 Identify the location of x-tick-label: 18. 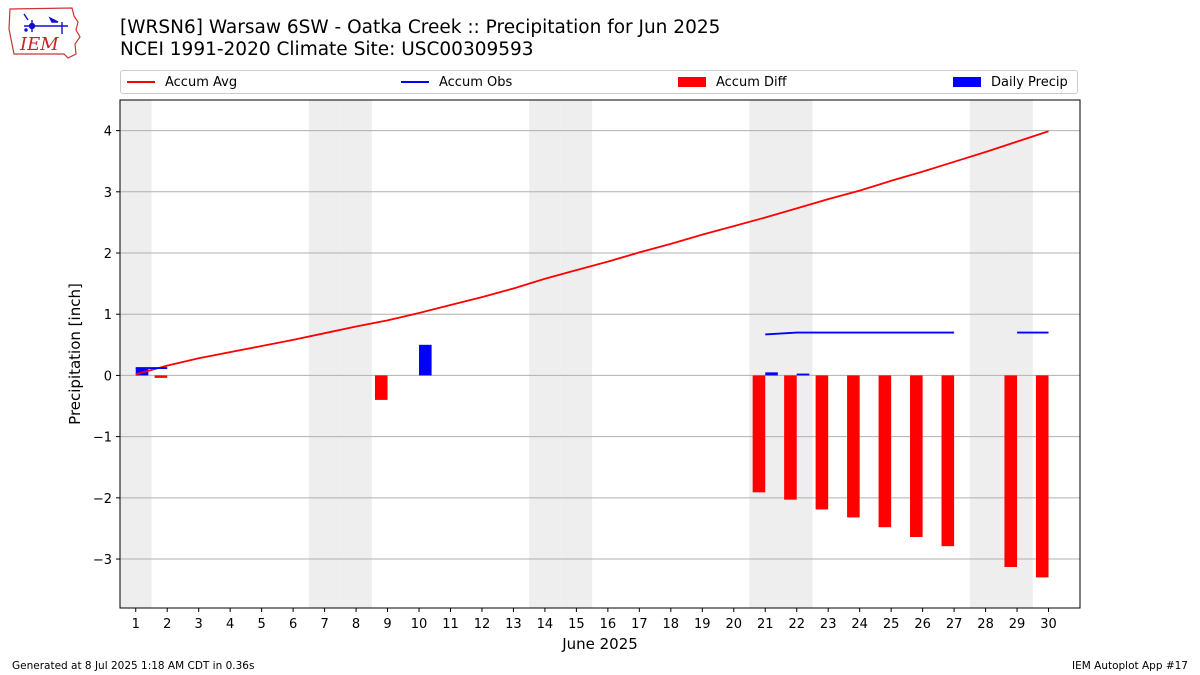
(671, 624).